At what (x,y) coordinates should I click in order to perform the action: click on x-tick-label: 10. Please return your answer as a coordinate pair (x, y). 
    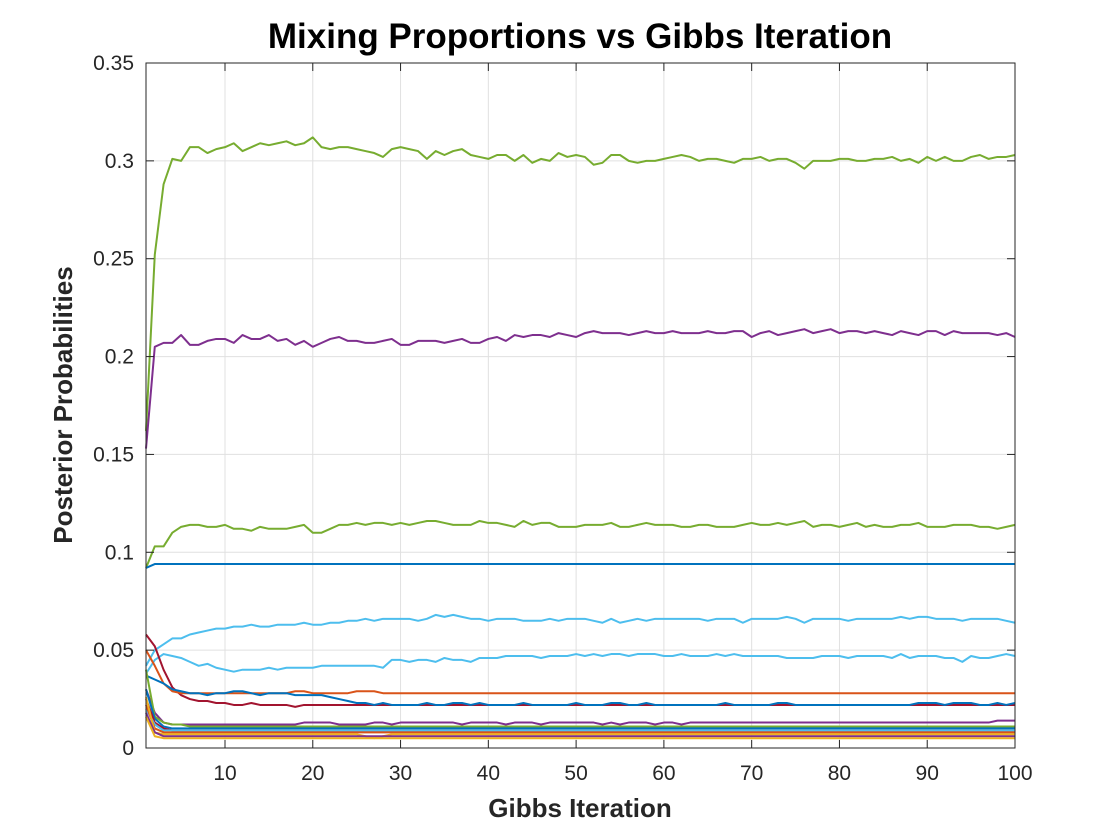
    Looking at the image, I should click on (224, 773).